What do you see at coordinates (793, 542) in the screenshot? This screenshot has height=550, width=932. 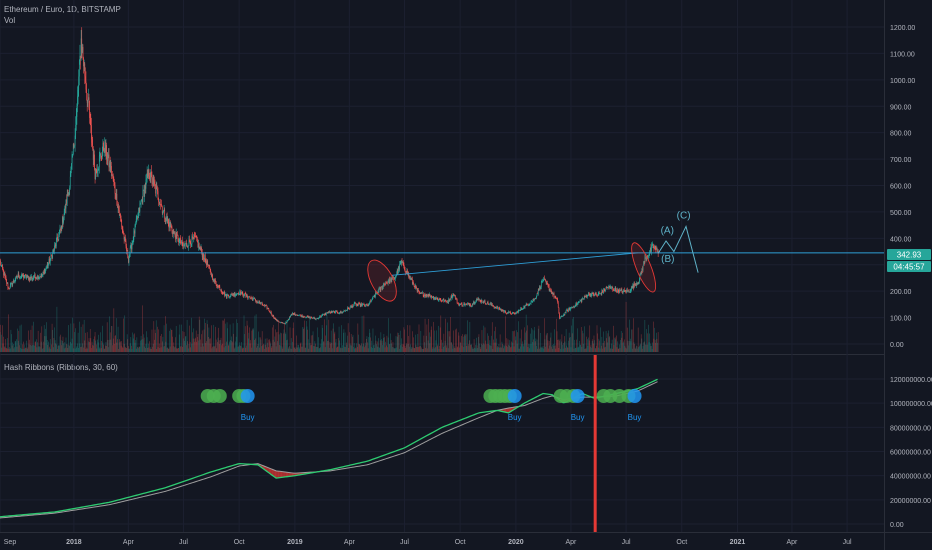 I see `time-tick-label: Apr` at bounding box center [793, 542].